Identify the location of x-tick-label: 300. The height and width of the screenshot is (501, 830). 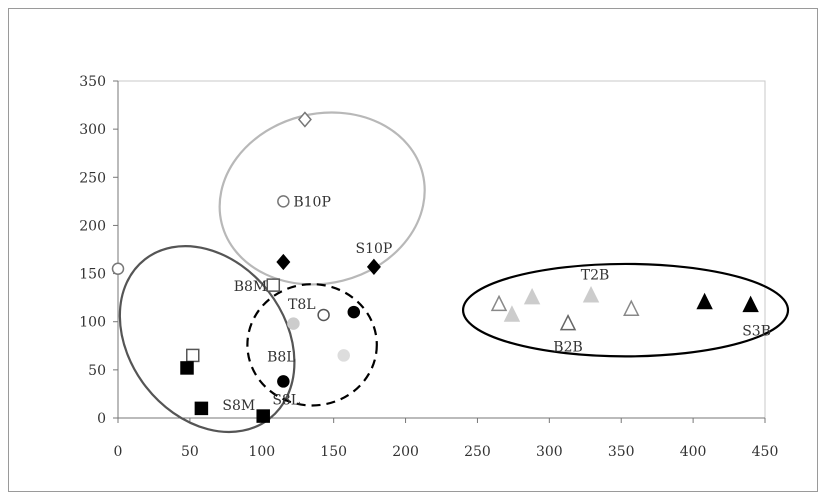
(549, 452).